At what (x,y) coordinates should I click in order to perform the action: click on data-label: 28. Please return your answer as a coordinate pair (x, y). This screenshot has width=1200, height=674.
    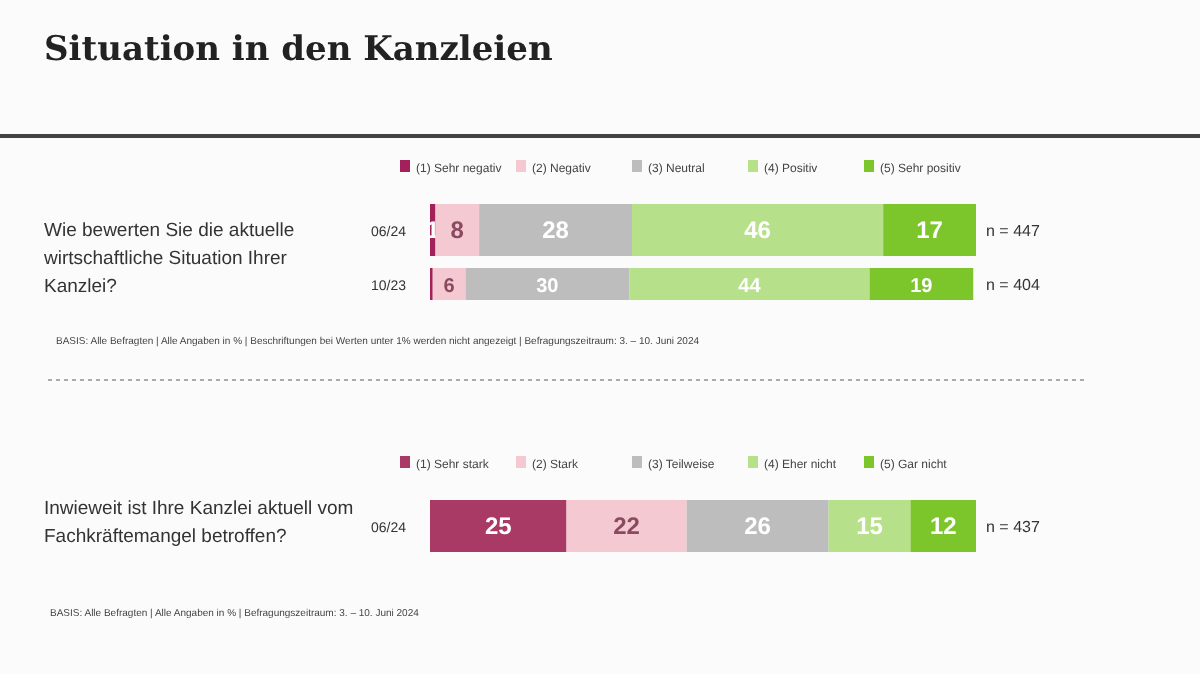
    Looking at the image, I should click on (556, 230).